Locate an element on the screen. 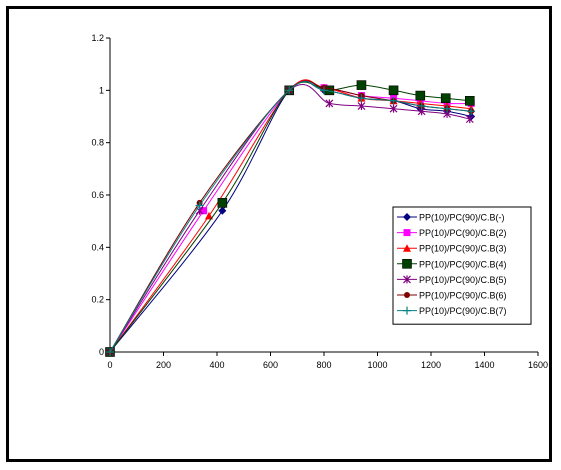 The height and width of the screenshot is (470, 561). y-tick-label: 0.2 is located at coordinates (97, 300).